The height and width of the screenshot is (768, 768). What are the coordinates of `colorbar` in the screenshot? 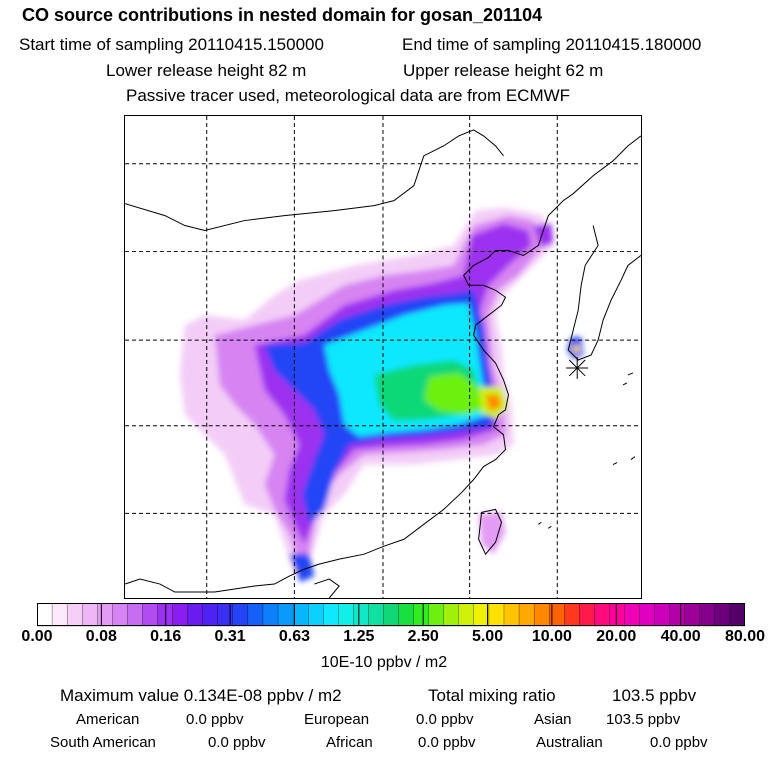 It's located at (391, 615).